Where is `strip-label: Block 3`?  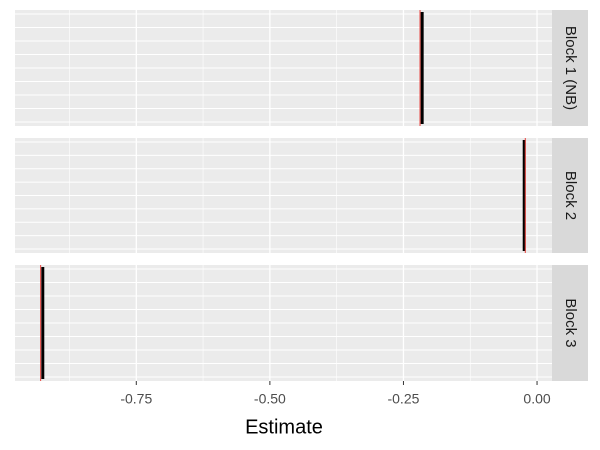 strip-label: Block 3 is located at coordinates (570, 322).